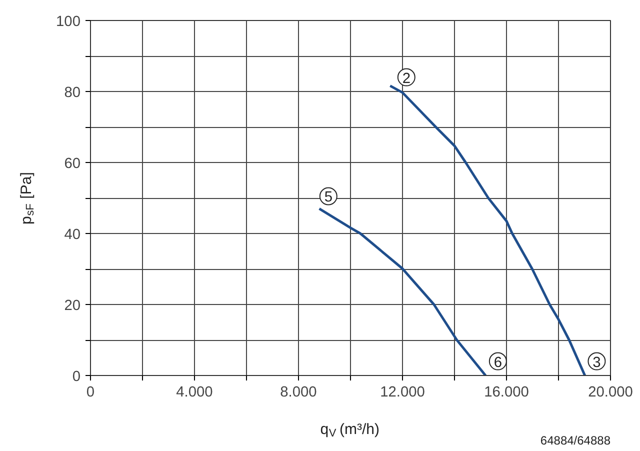 The height and width of the screenshot is (451, 640). What do you see at coordinates (596, 362) in the screenshot?
I see `annotation: 3` at bounding box center [596, 362].